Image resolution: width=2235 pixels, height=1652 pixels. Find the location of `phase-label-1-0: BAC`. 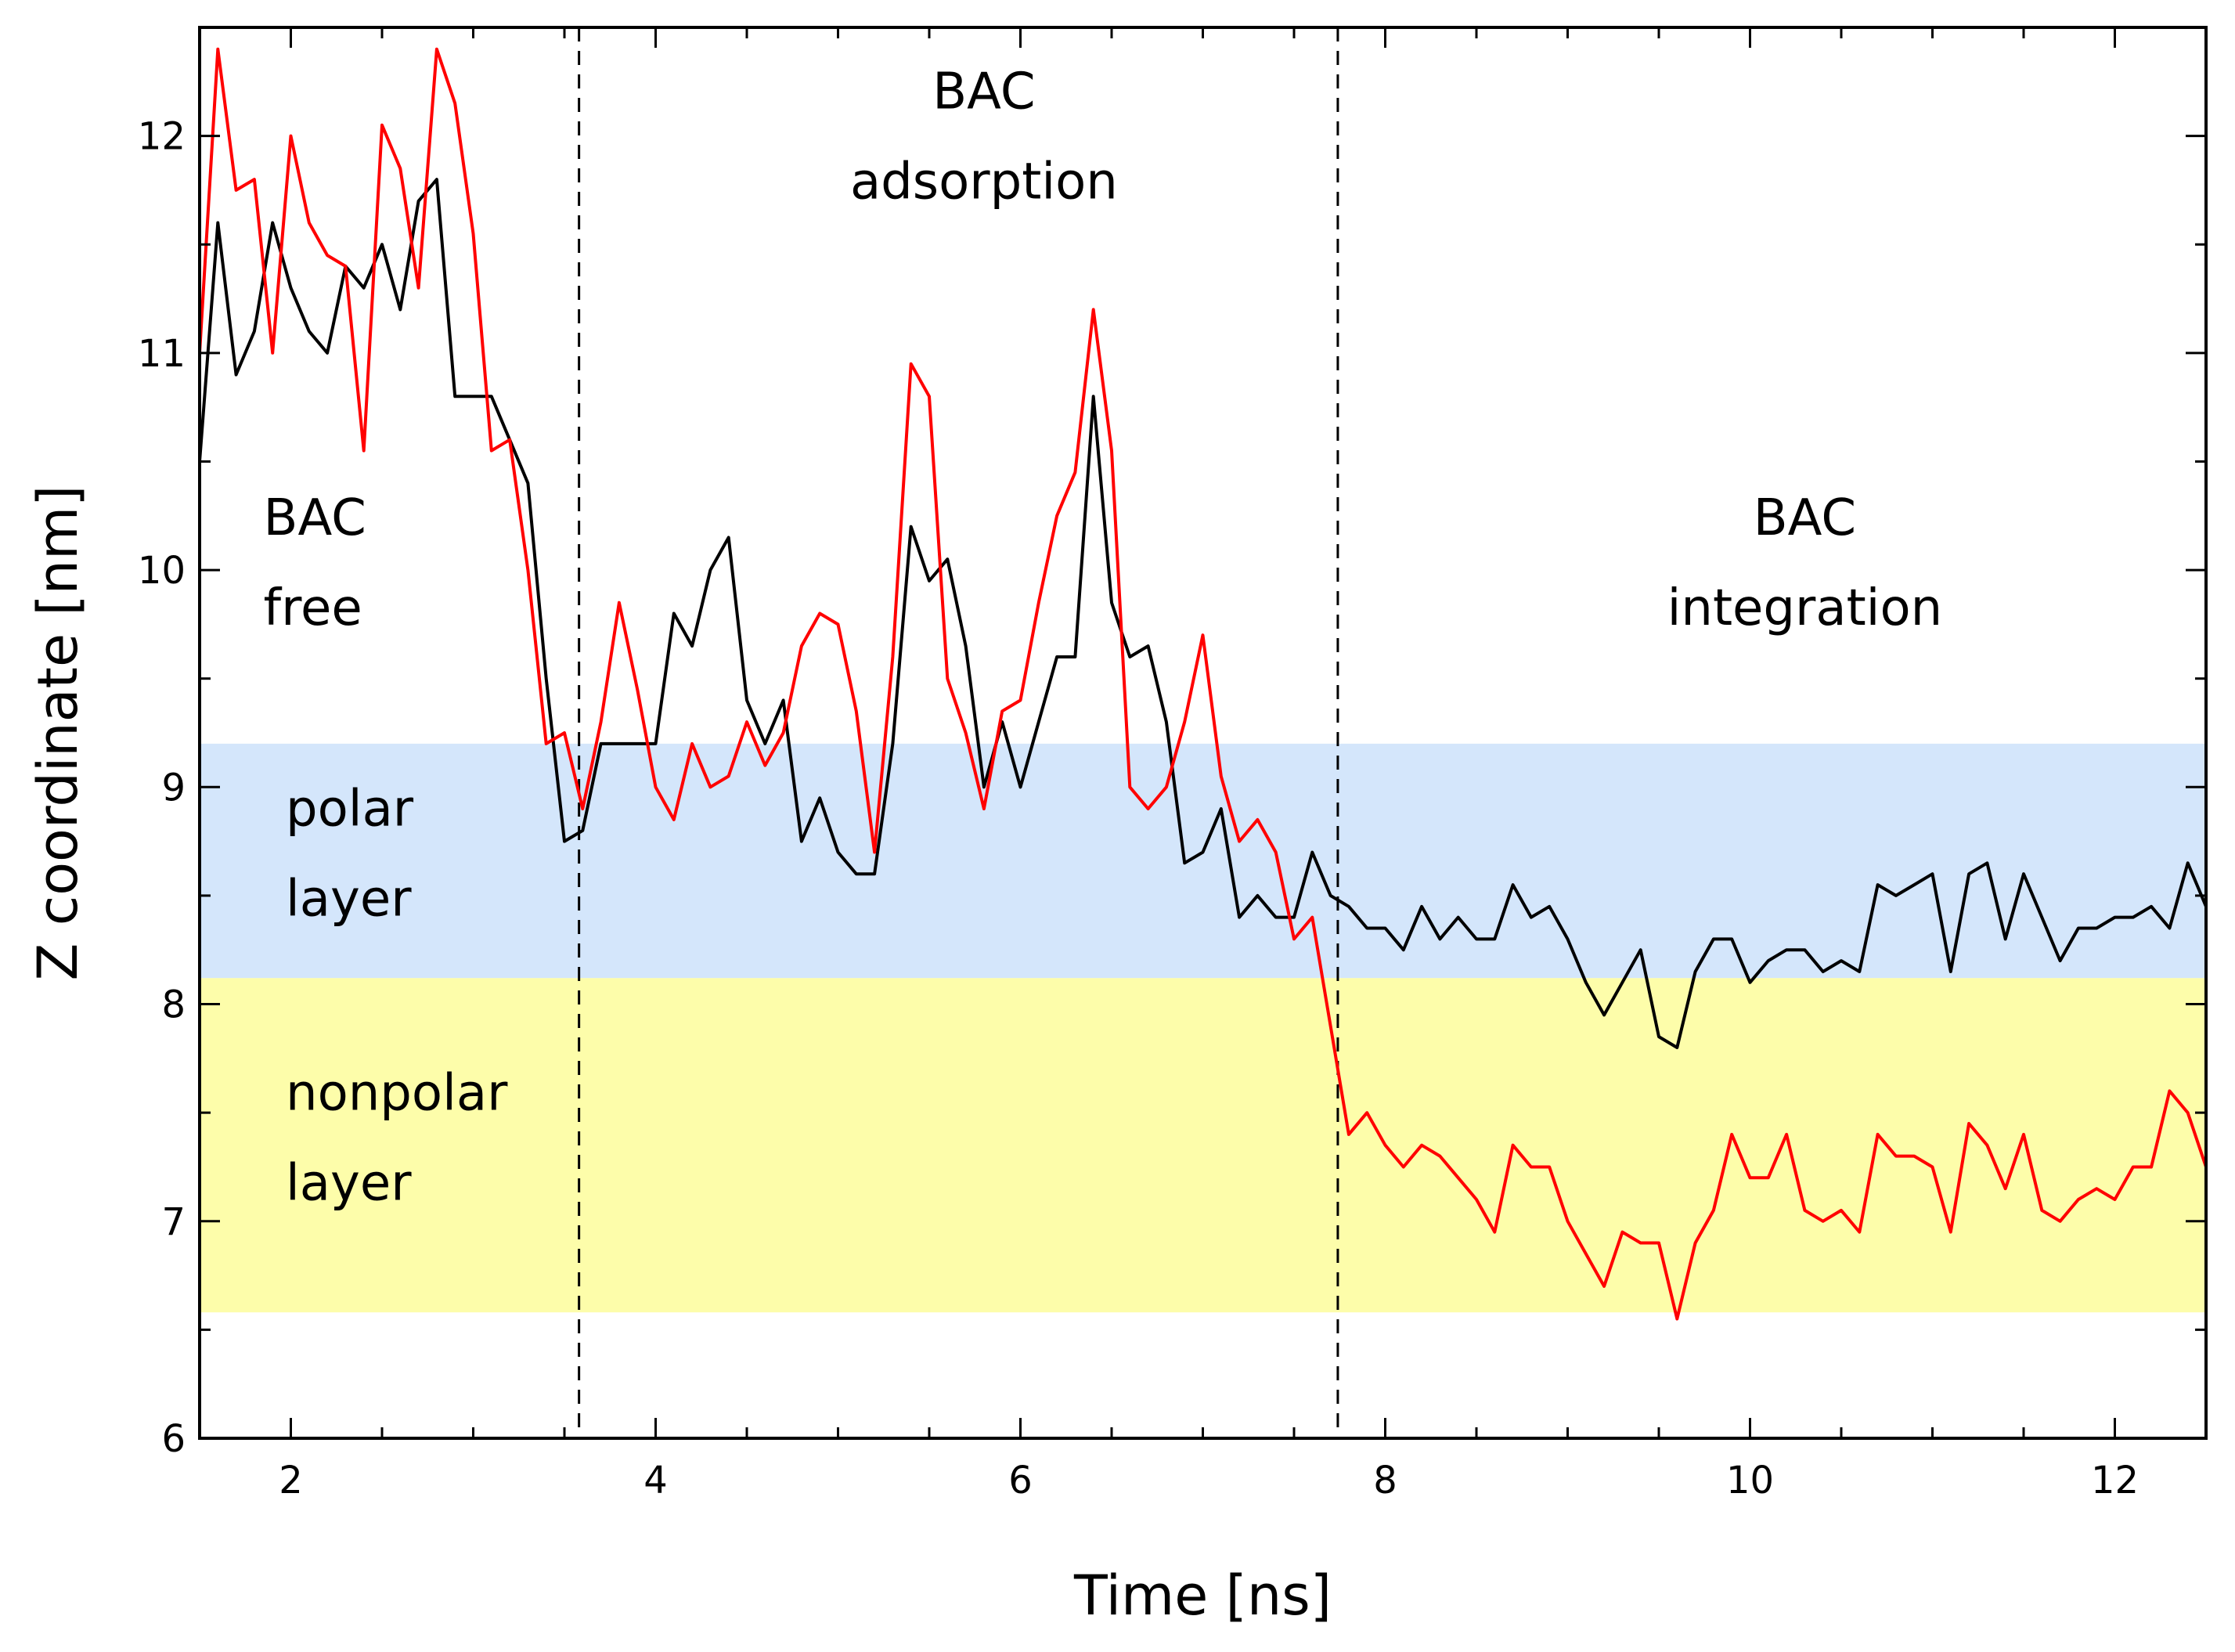

phase-label-1-0: BAC is located at coordinates (983, 92).